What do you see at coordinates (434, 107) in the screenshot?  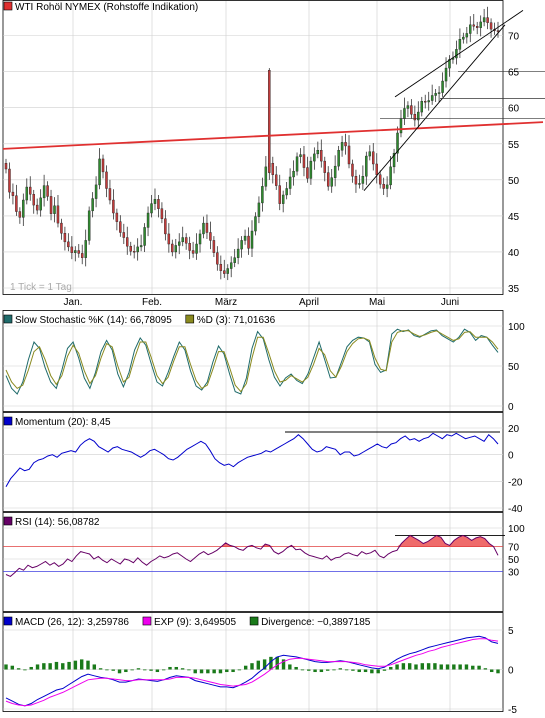 I see `channel-line-lower` at bounding box center [434, 107].